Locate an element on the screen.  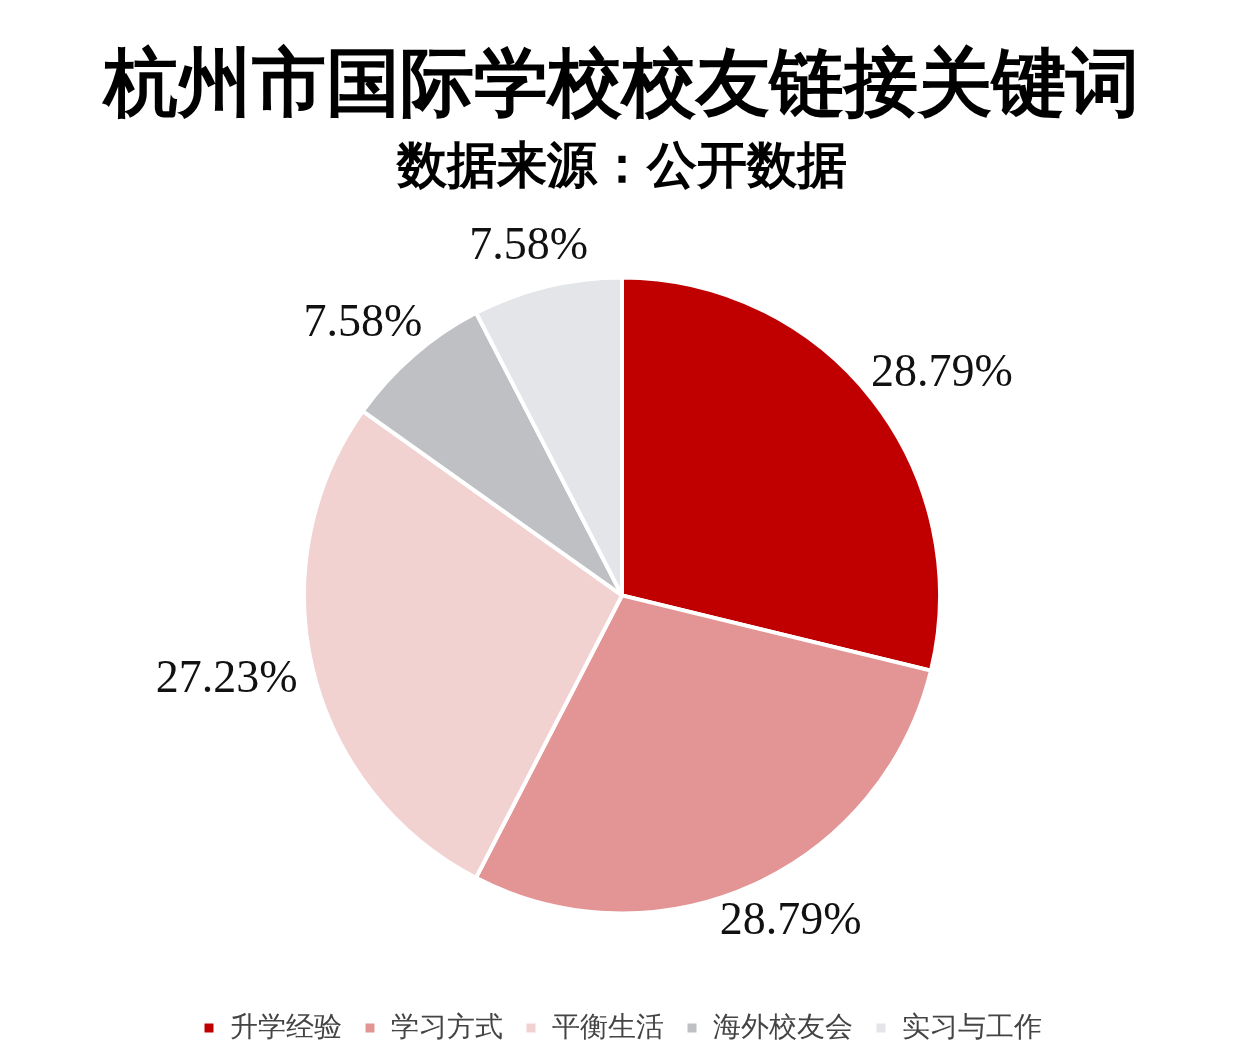
legend-label: 实习与工作 is located at coordinates (971, 1026).